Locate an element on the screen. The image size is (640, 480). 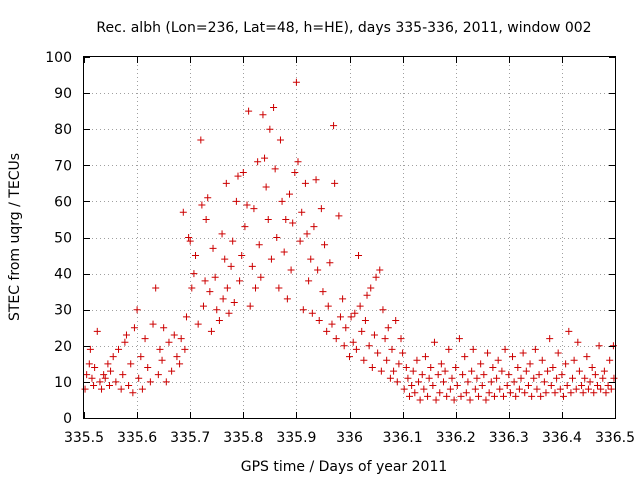
x-tick-label: 335.9 is located at coordinates (296, 438).